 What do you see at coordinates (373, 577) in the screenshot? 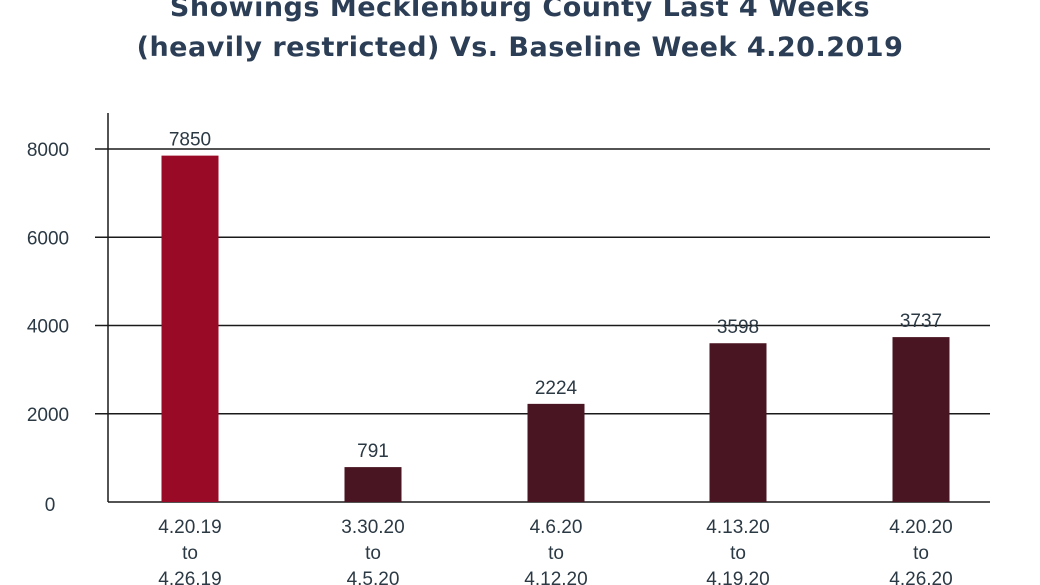
I see `category-label-1-line-2: 4.5.20` at bounding box center [373, 577].